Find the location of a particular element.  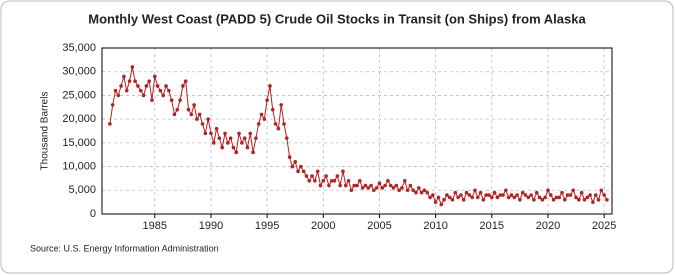

x-tick-label: 2020 is located at coordinates (548, 226).